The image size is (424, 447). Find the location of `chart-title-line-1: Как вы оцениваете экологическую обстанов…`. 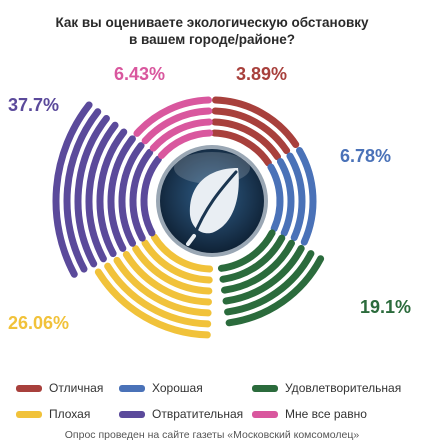

chart-title-line-1: Как вы оцениваете экологическую обстанов… is located at coordinates (212, 22).